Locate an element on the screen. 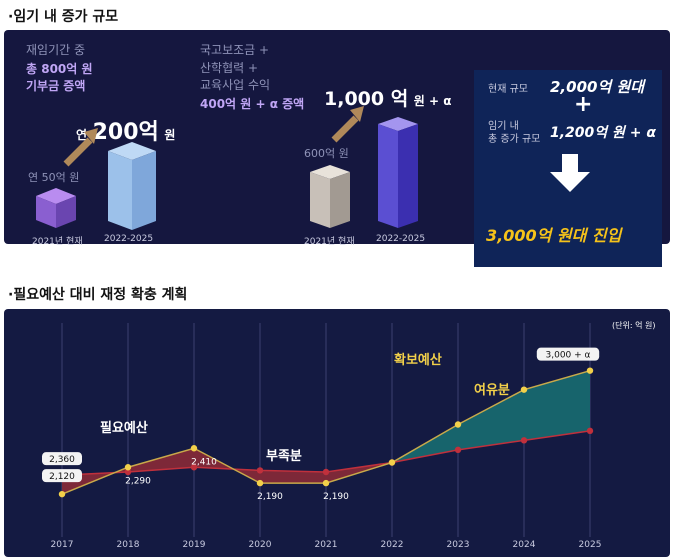  mid-cat-before: 2021년 현재 is located at coordinates (329, 242).